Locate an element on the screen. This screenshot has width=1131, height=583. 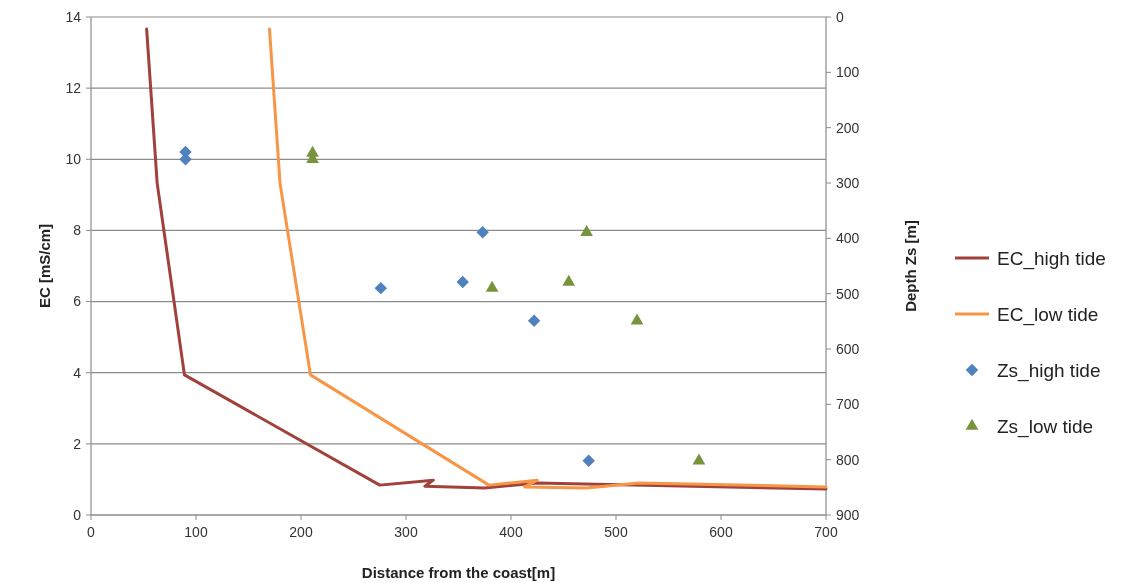
x-tick-label: 400 is located at coordinates (511, 532).